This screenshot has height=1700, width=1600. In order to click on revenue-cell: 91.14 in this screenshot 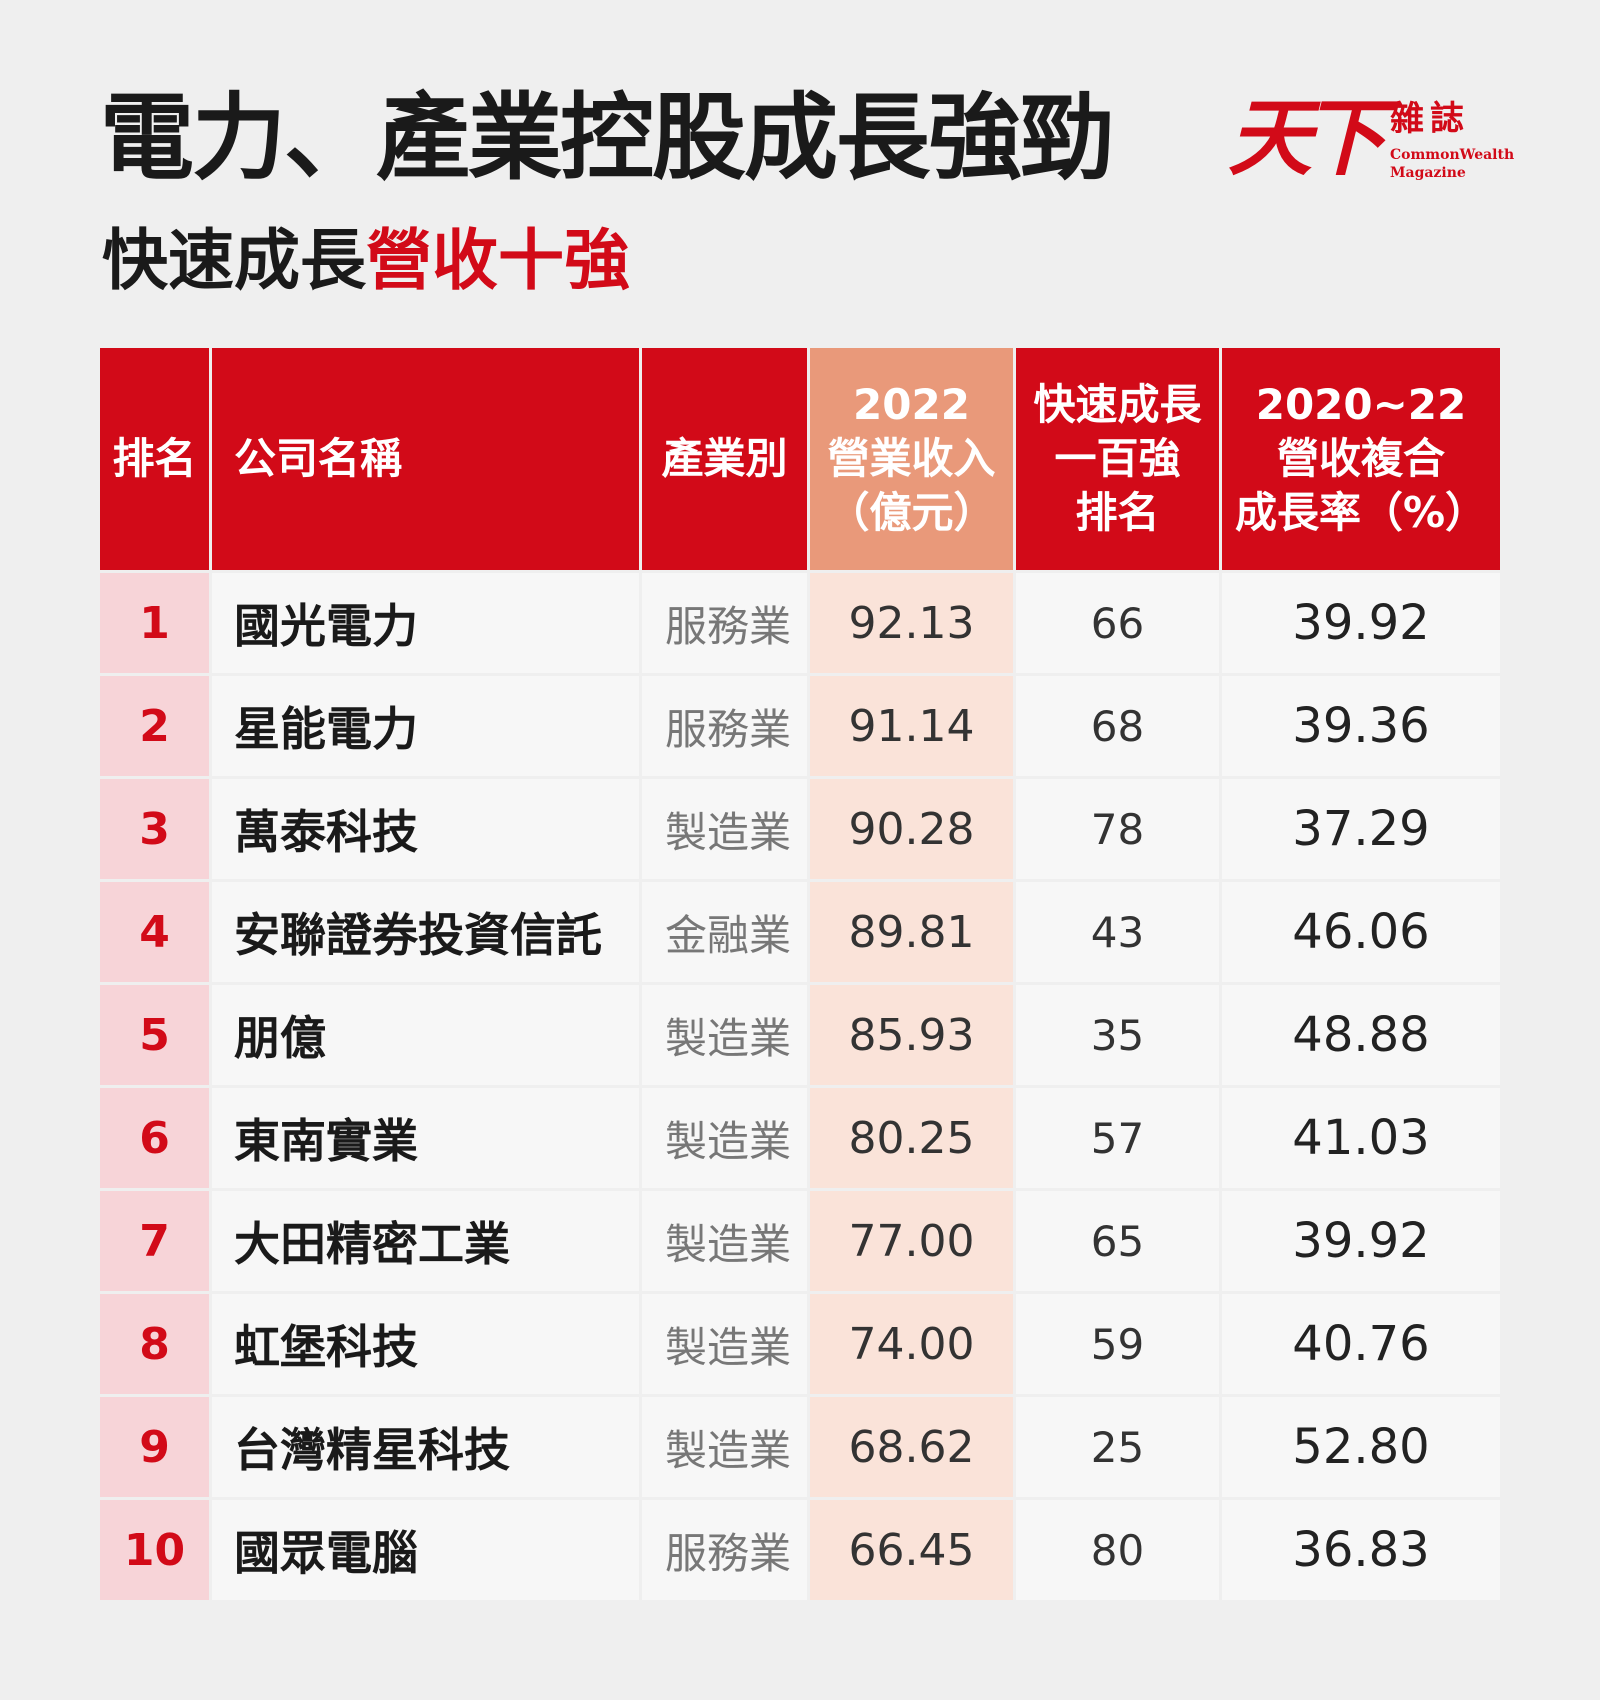, I will do `click(913, 724)`.